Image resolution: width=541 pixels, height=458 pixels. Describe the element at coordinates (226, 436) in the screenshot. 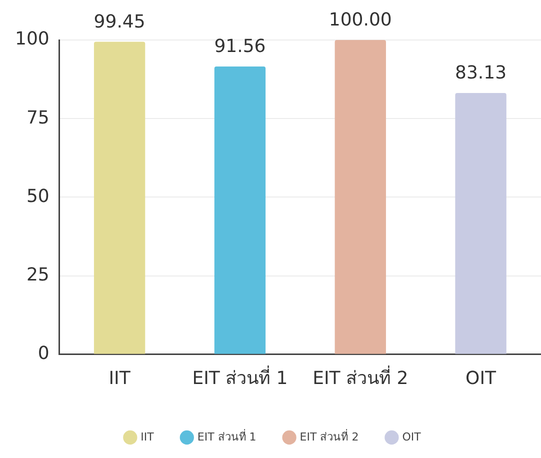

I see `legend-label: EIT ส่วนที่ 1` at that location.